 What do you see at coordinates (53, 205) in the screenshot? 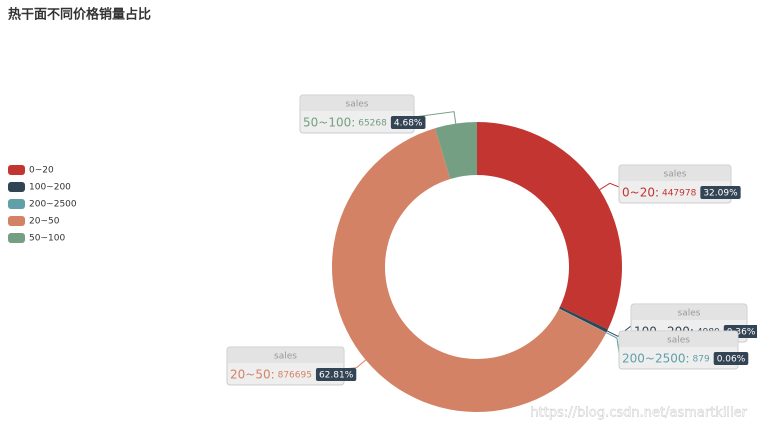
I see `legend-label: 200~2500` at bounding box center [53, 205].